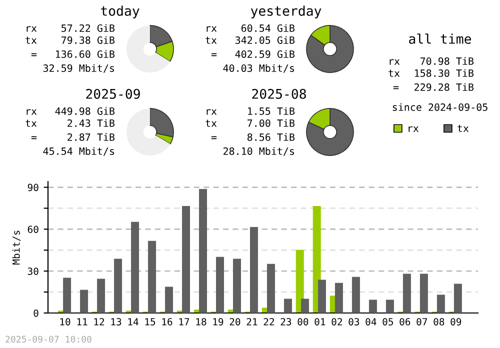 Image resolution: width=500 pixels, height=348 pixels. Describe the element at coordinates (387, 322) in the screenshot. I see `x-tick-label: 05` at that location.